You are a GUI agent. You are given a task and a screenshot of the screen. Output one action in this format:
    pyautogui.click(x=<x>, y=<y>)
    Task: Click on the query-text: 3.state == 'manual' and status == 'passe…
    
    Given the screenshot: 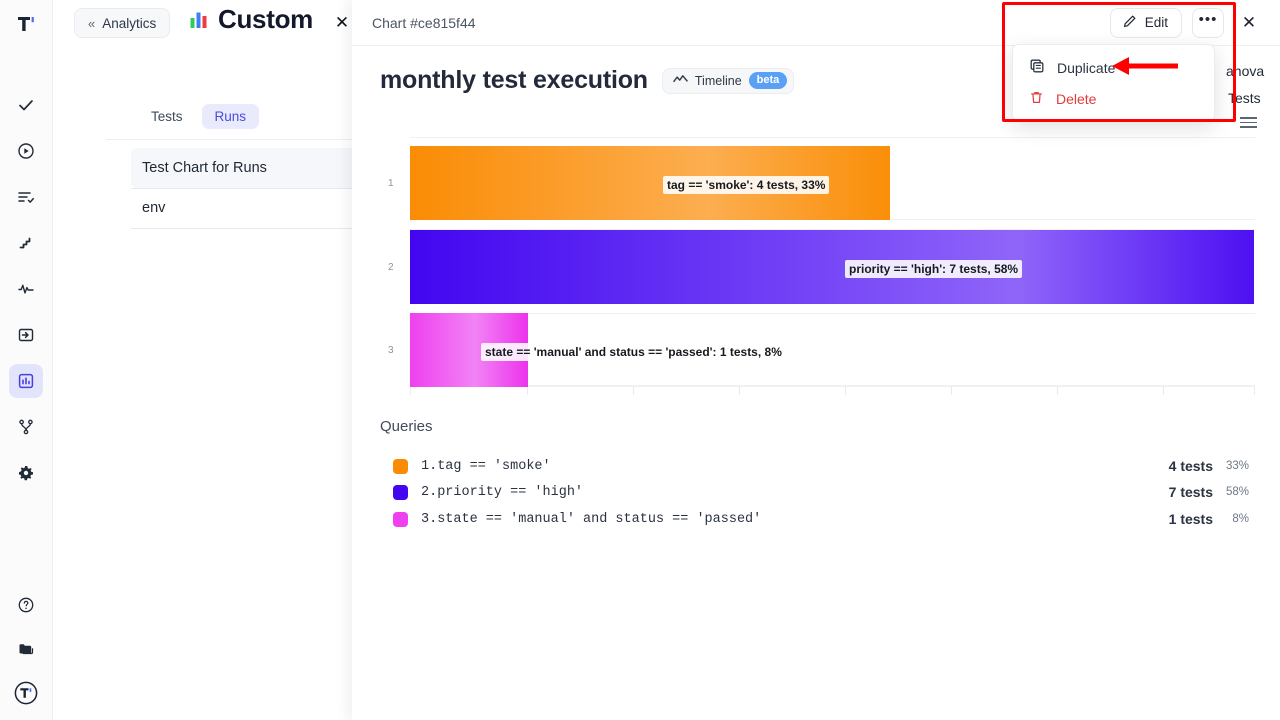 What is the action you would take?
    pyautogui.click(x=591, y=519)
    